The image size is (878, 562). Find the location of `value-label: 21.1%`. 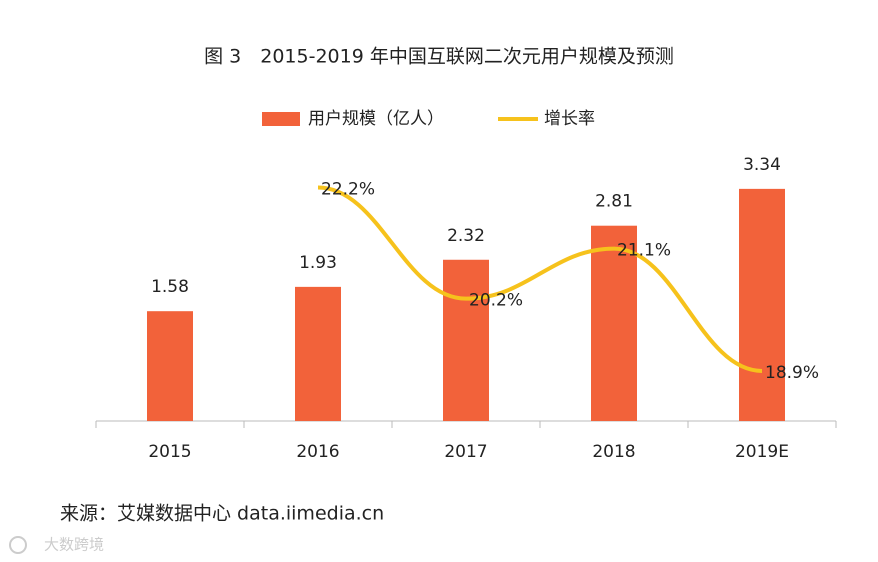

value-label: 21.1% is located at coordinates (644, 251).